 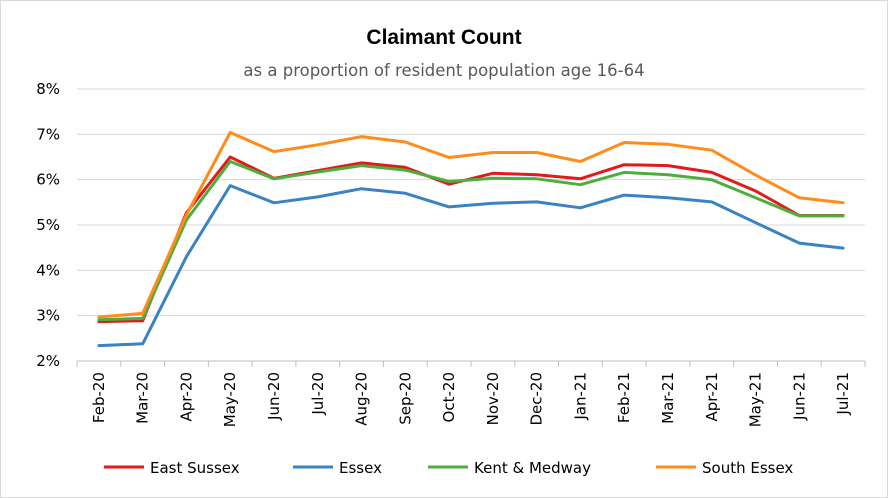 What do you see at coordinates (493, 398) in the screenshot?
I see `x-tick-label: Nov-20` at bounding box center [493, 398].